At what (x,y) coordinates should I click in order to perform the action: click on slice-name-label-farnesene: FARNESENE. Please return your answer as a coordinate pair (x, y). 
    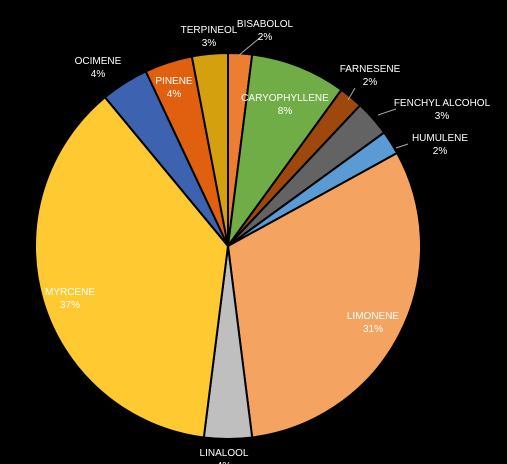
    Looking at the image, I should click on (370, 69).